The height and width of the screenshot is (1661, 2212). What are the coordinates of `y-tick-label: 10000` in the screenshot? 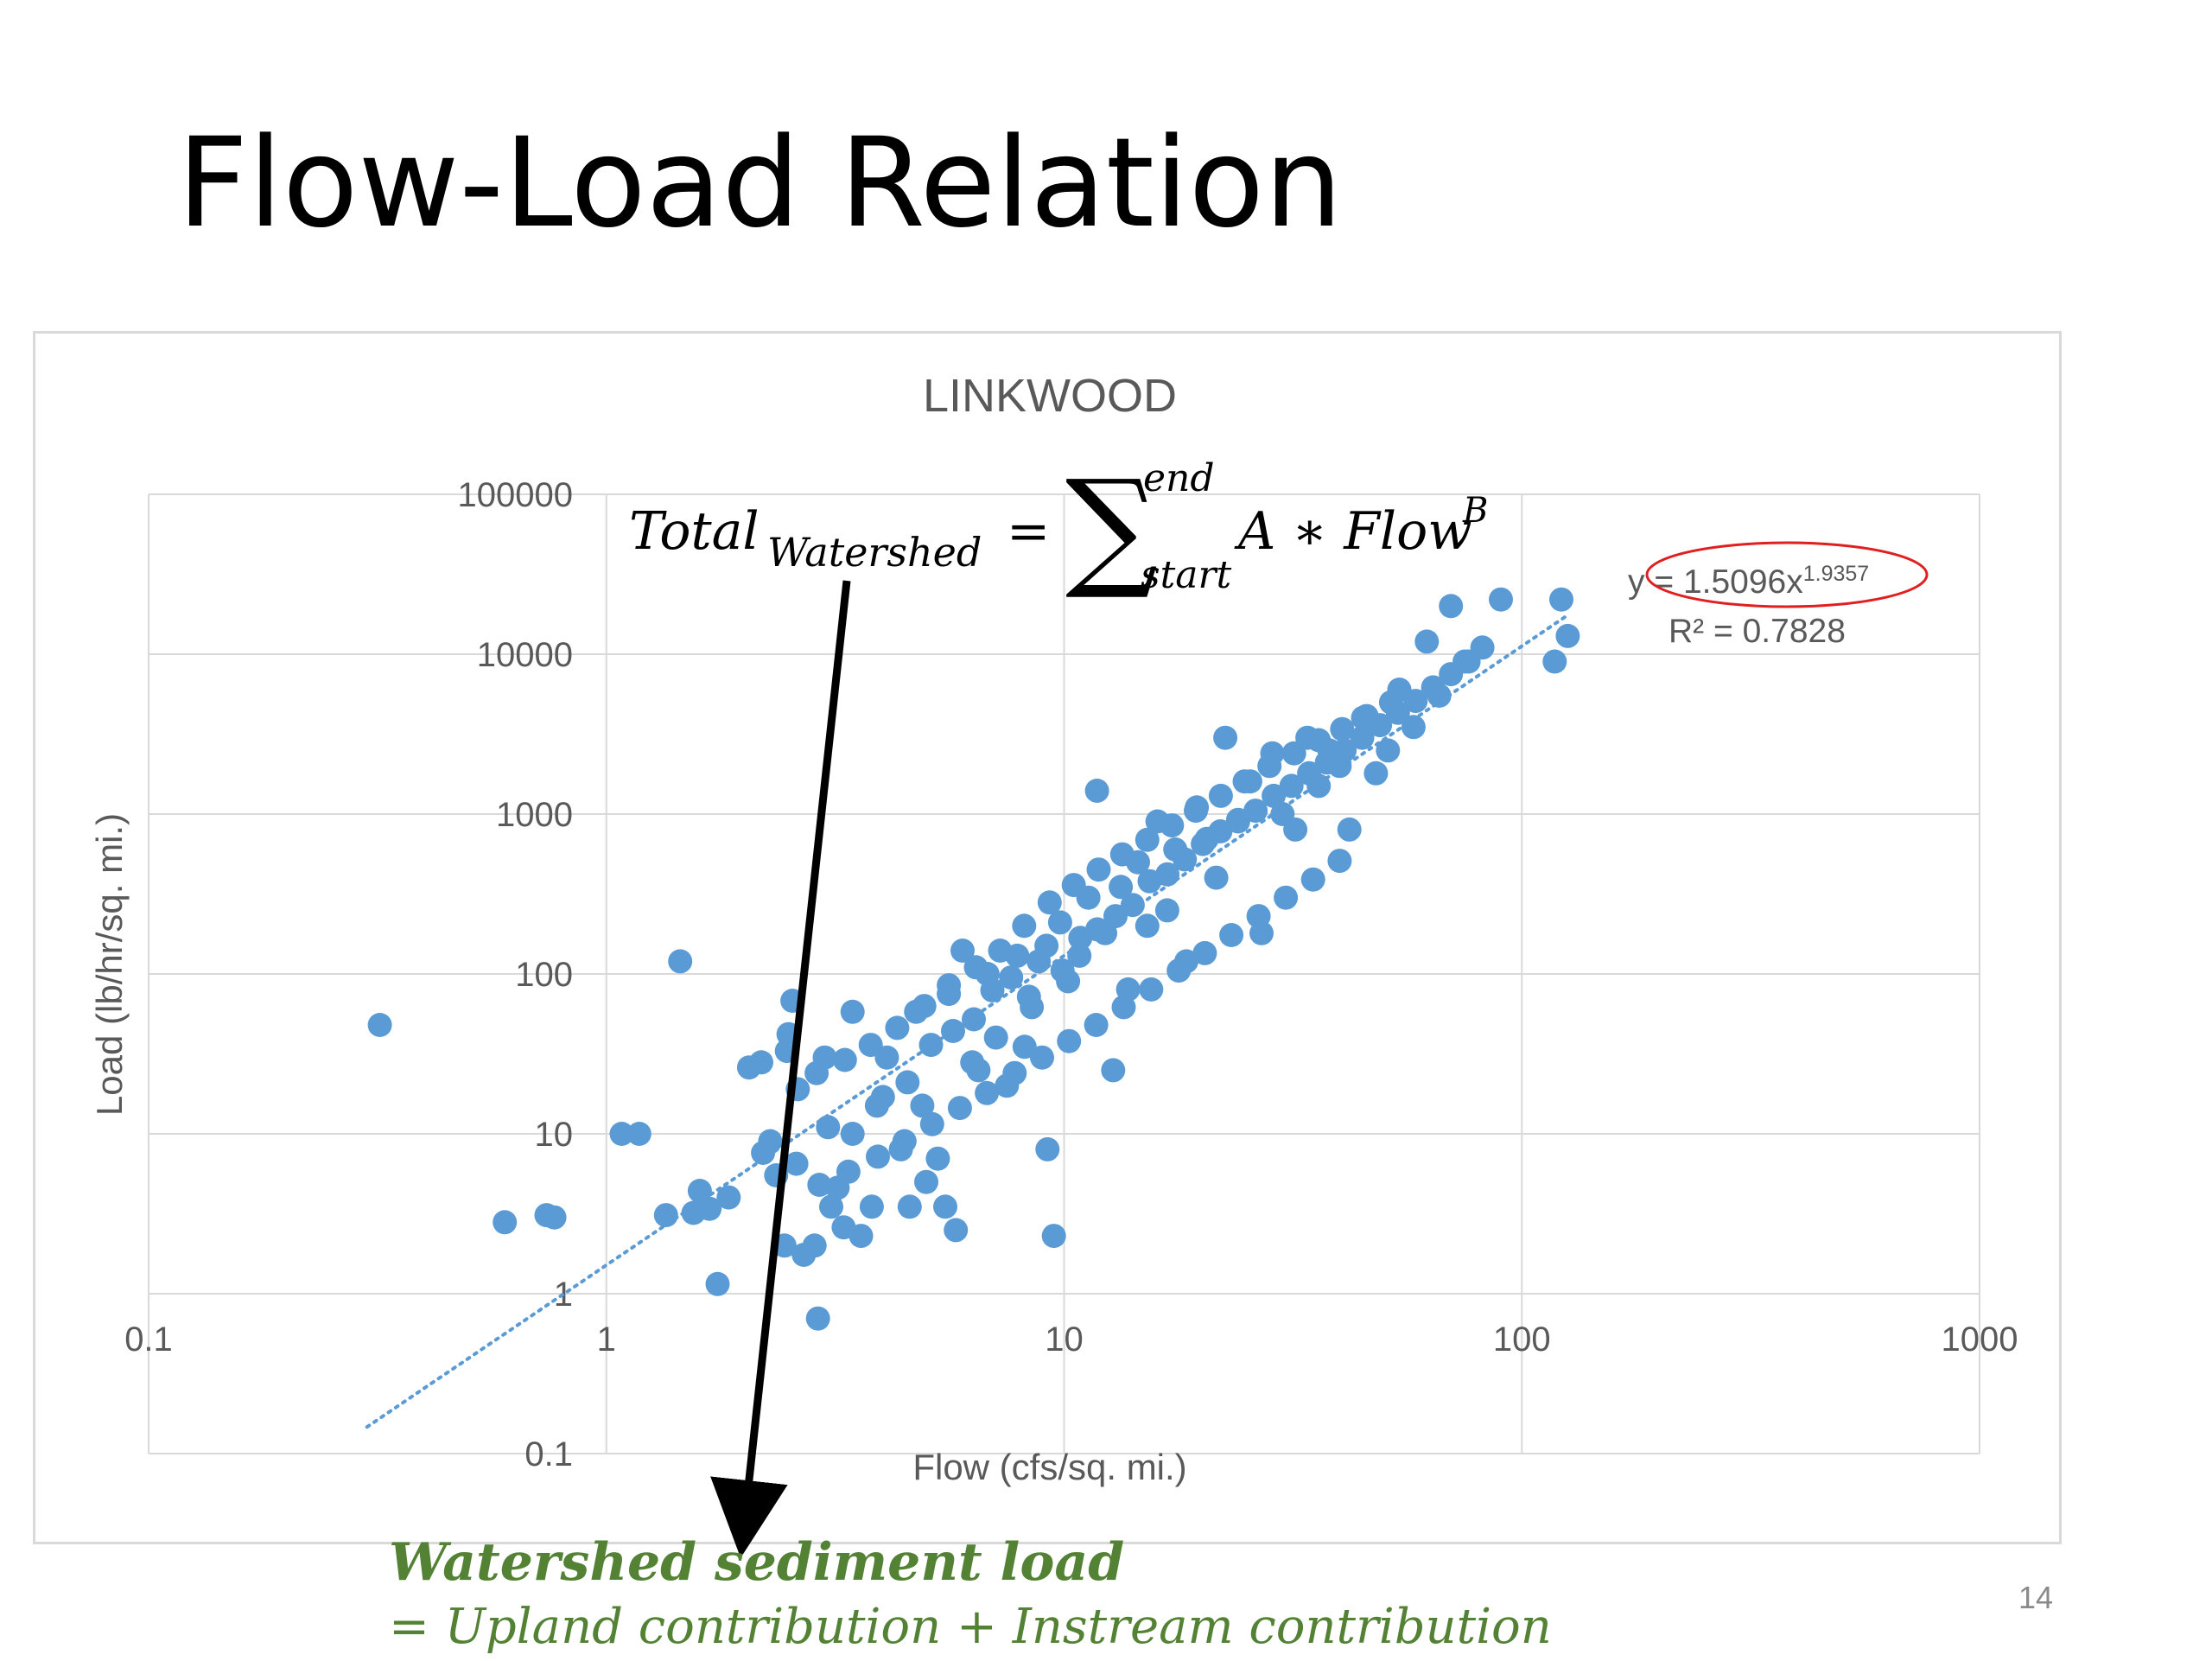 It's located at (525, 655).